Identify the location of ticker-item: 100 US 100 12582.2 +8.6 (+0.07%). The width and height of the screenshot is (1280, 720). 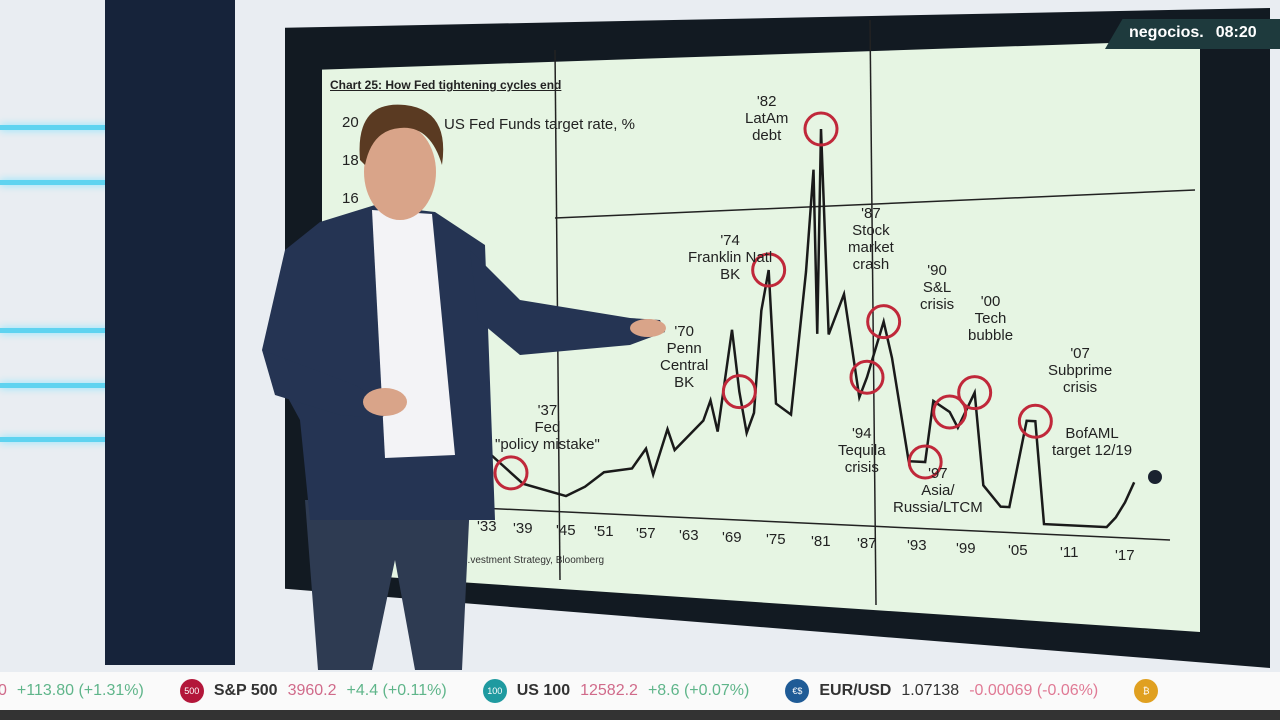
(616, 691).